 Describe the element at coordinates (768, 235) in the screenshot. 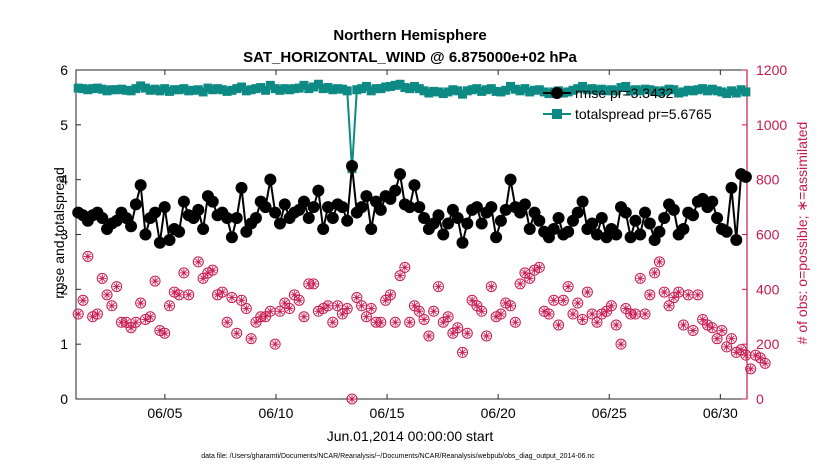

I see `y-tick-label-right: 600` at that location.